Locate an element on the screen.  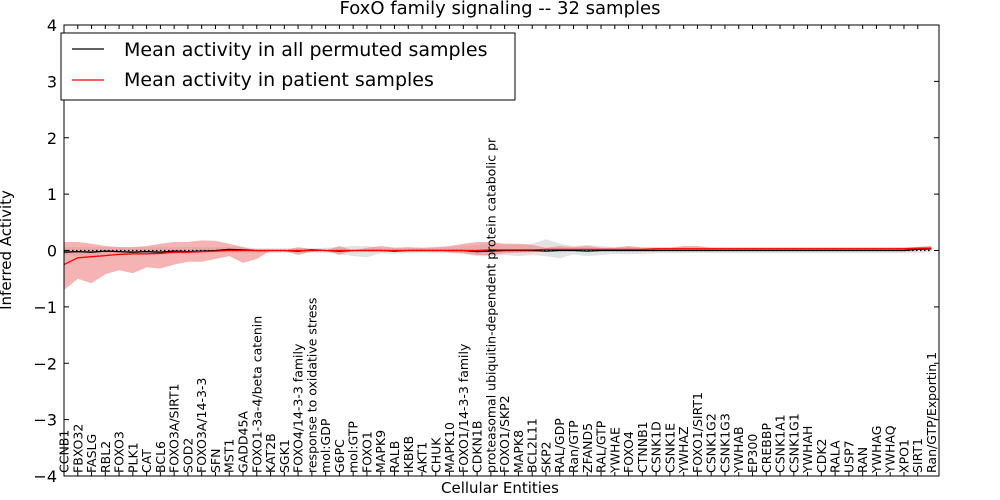
y-tick-label: −3 is located at coordinates (45, 420).